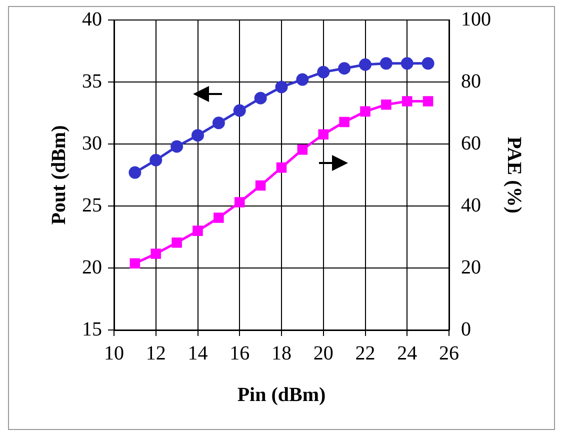  I want to click on y-tick-label: 15, so click(92, 329).